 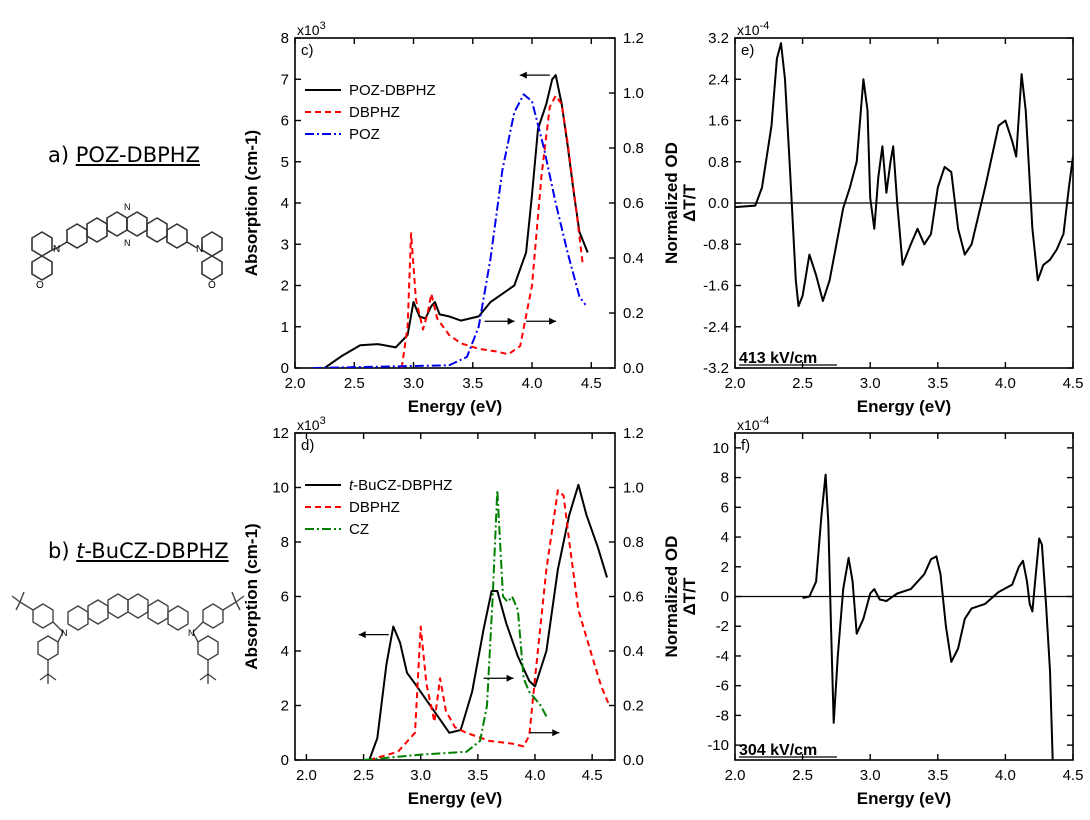 What do you see at coordinates (778, 358) in the screenshot?
I see `field-strength-label: 413 kV/cm` at bounding box center [778, 358].